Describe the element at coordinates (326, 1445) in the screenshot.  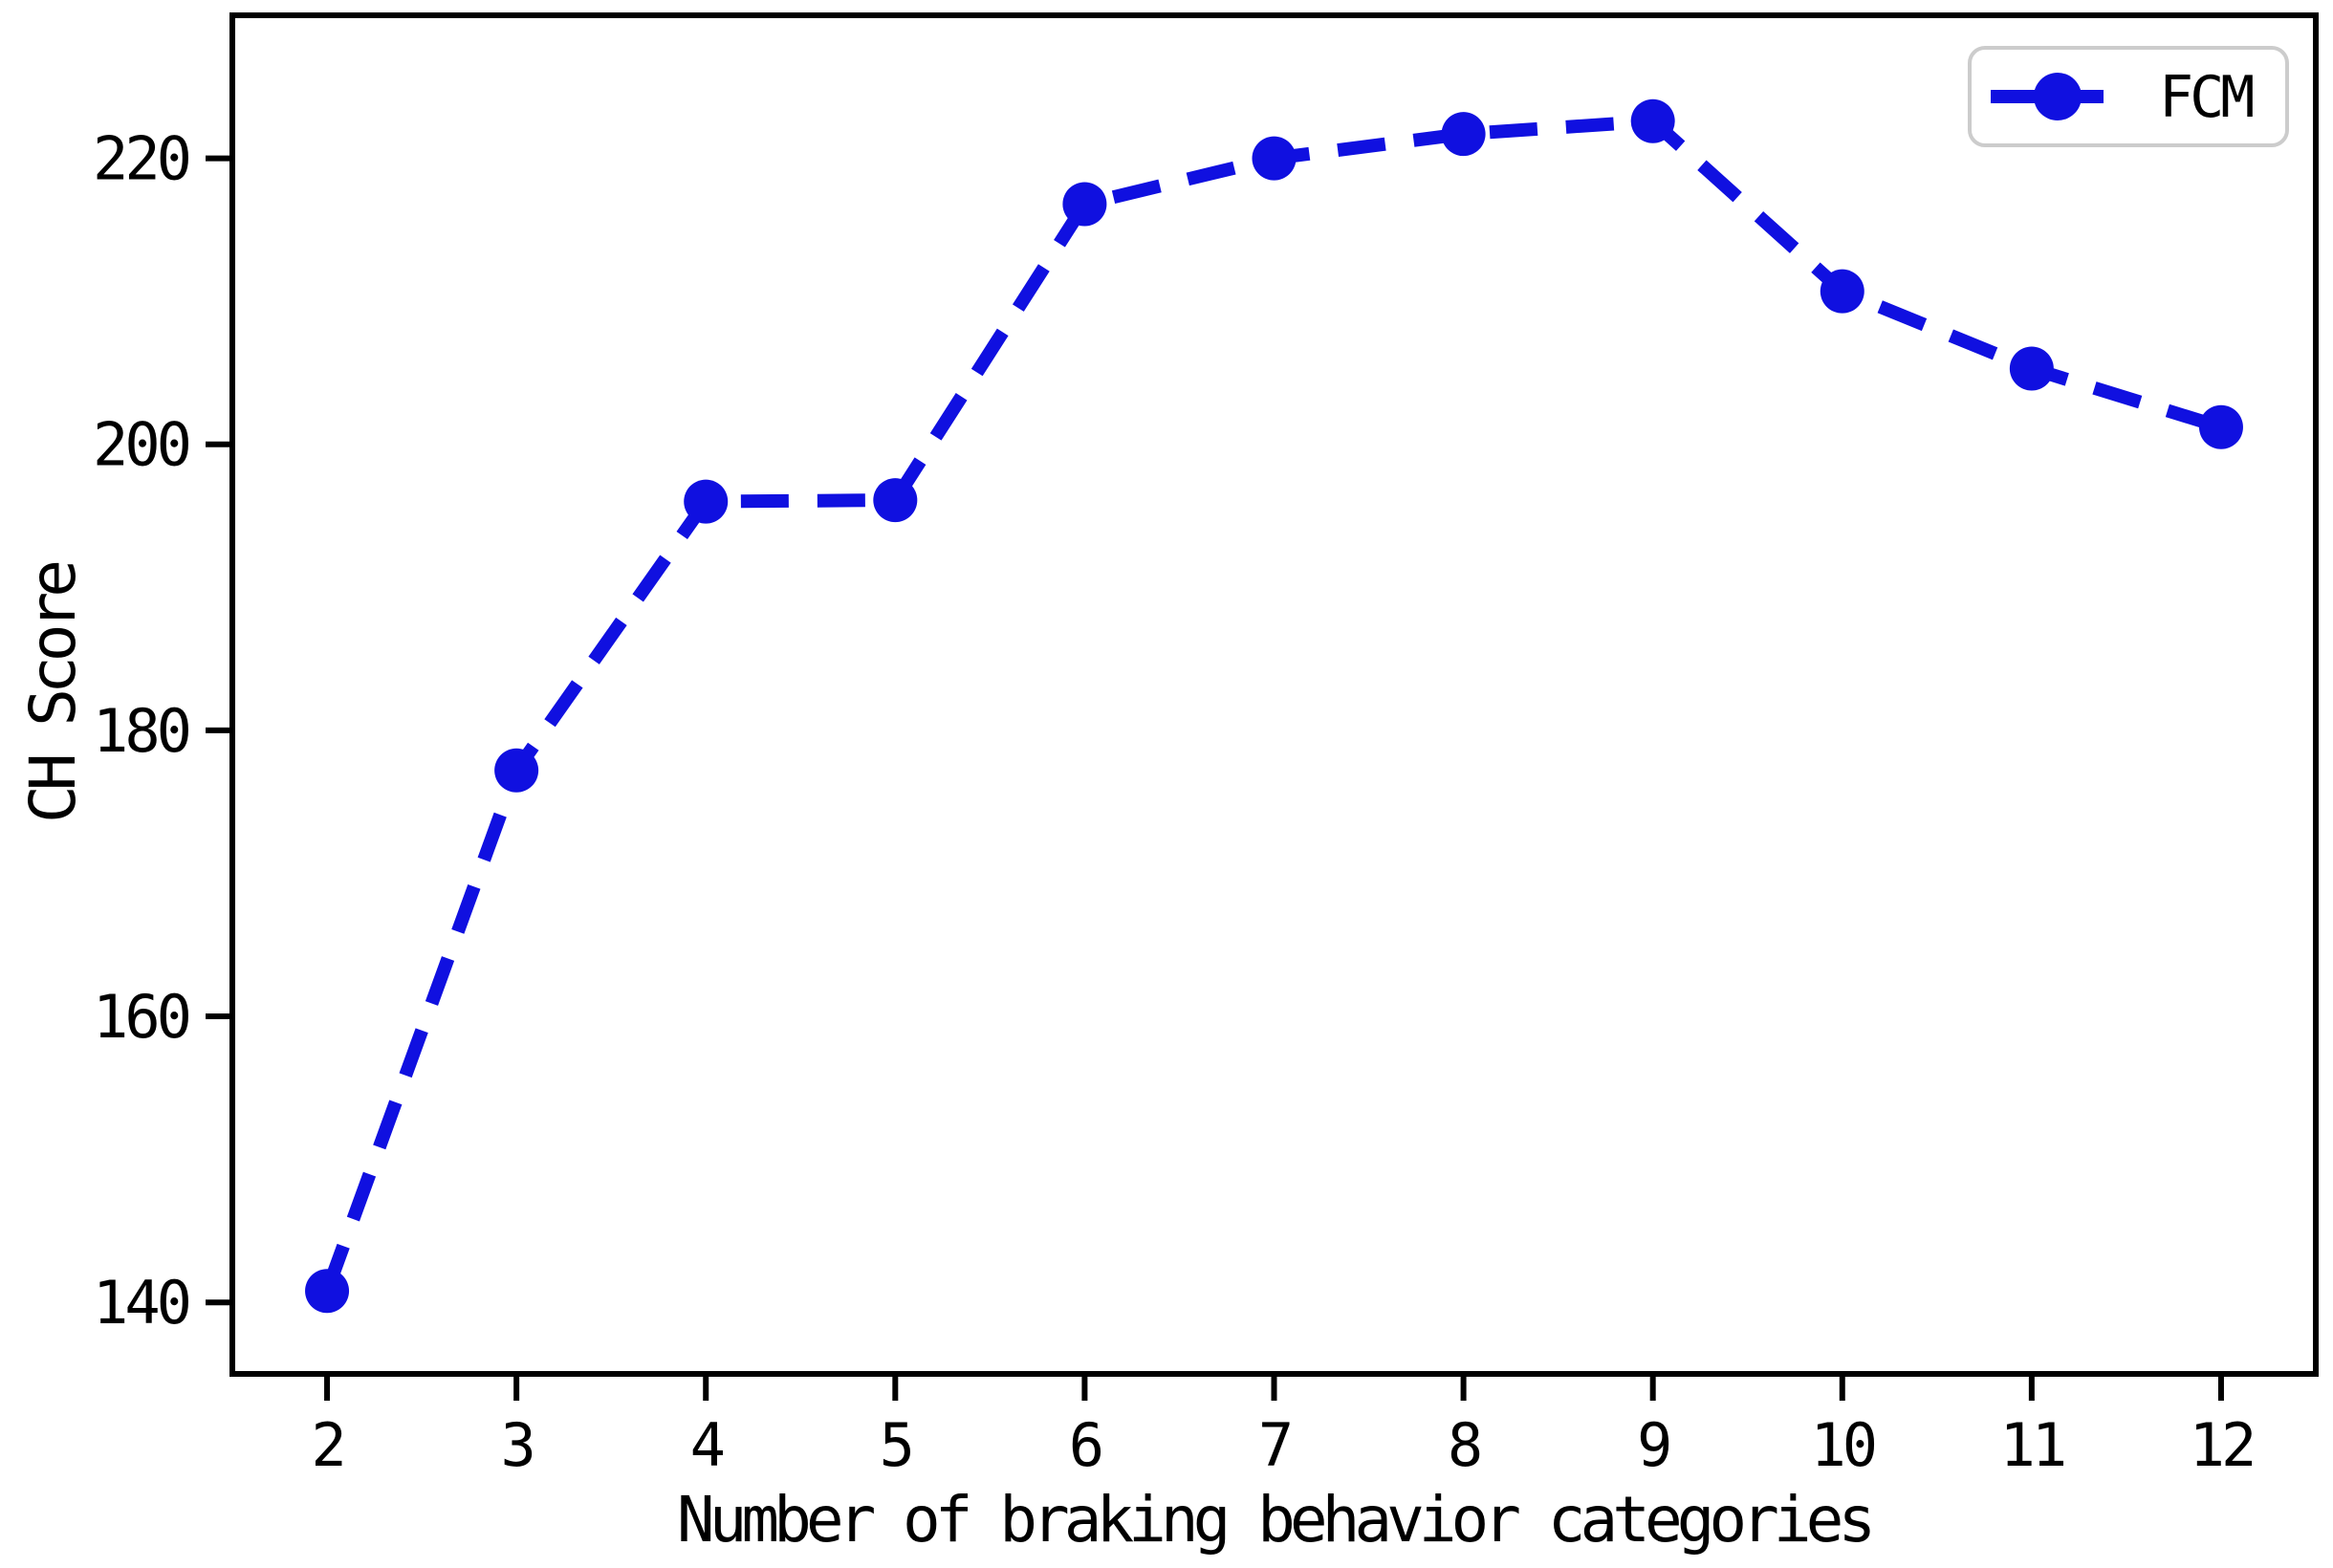
I see `x-tick-label: 2` at that location.